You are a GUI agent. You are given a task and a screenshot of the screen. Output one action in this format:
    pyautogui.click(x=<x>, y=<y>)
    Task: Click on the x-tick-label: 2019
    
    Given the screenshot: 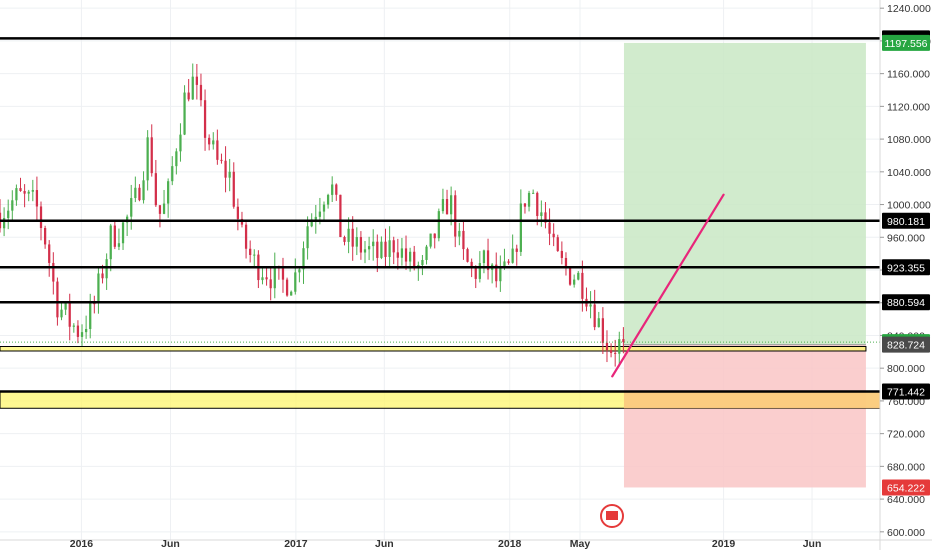 What is the action you would take?
    pyautogui.click(x=724, y=544)
    